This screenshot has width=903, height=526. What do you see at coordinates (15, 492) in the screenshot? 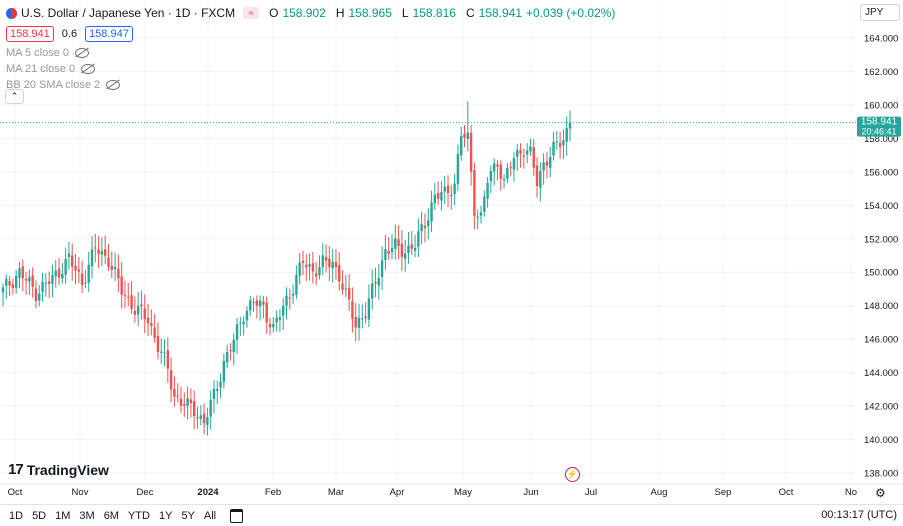
I see `x-tick-label: Oct` at bounding box center [15, 492].